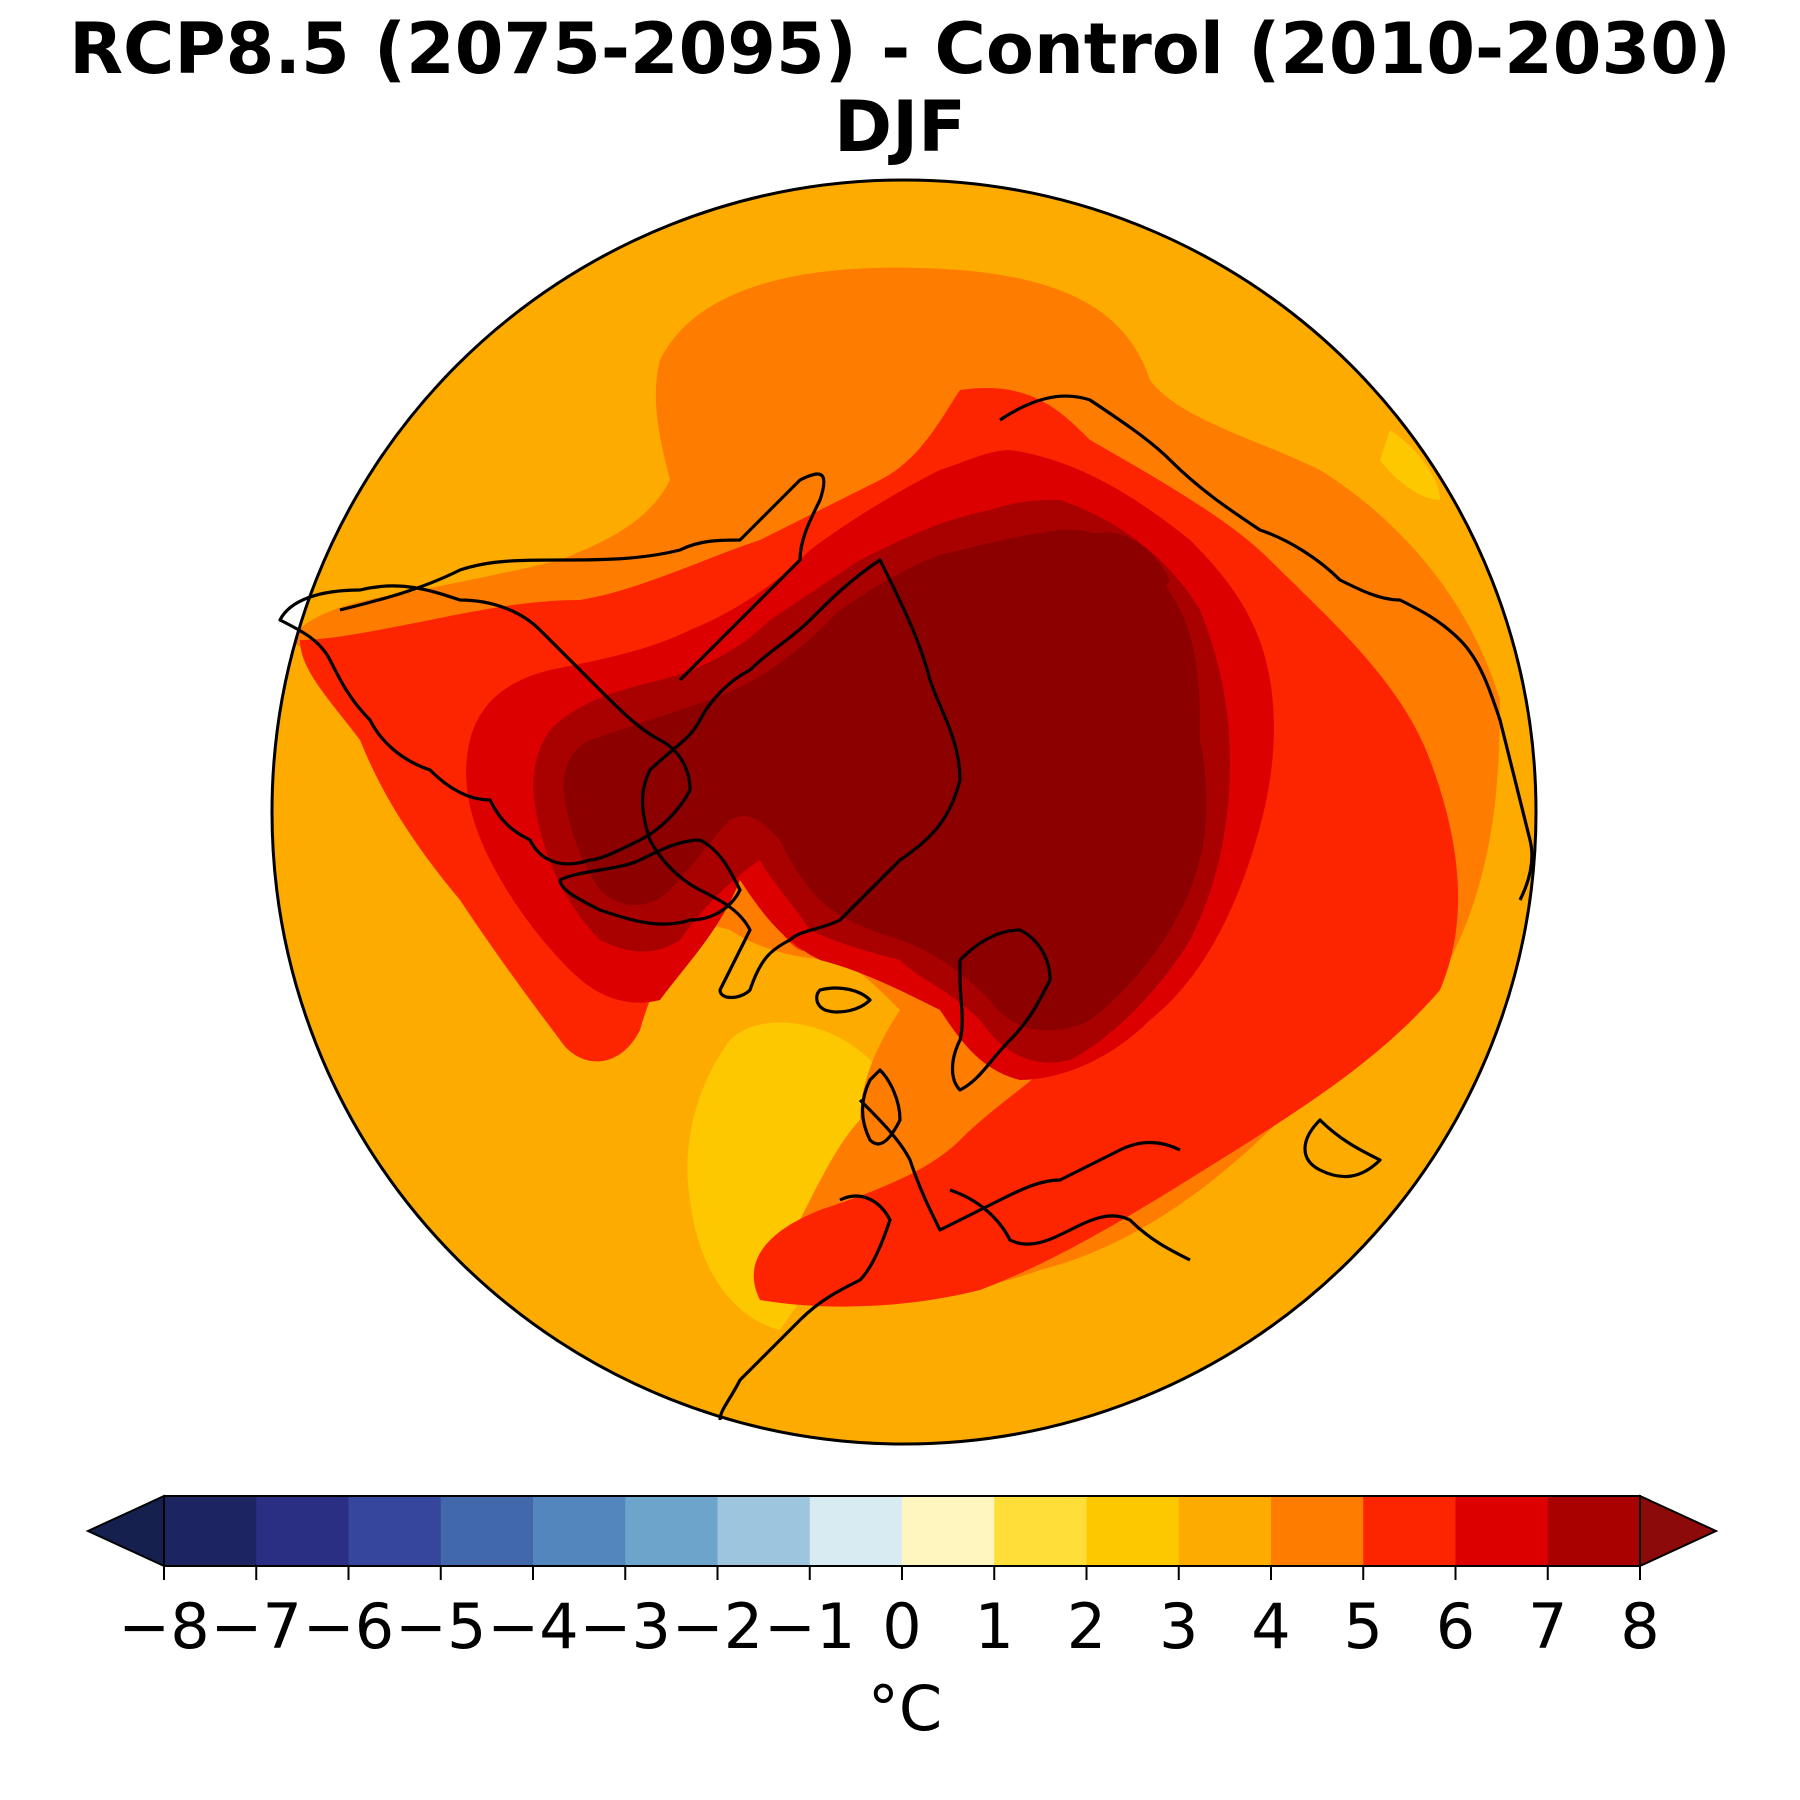 The width and height of the screenshot is (1800, 1800). Describe the element at coordinates (905, 1708) in the screenshot. I see `colorbar-unit-label: °C` at that location.